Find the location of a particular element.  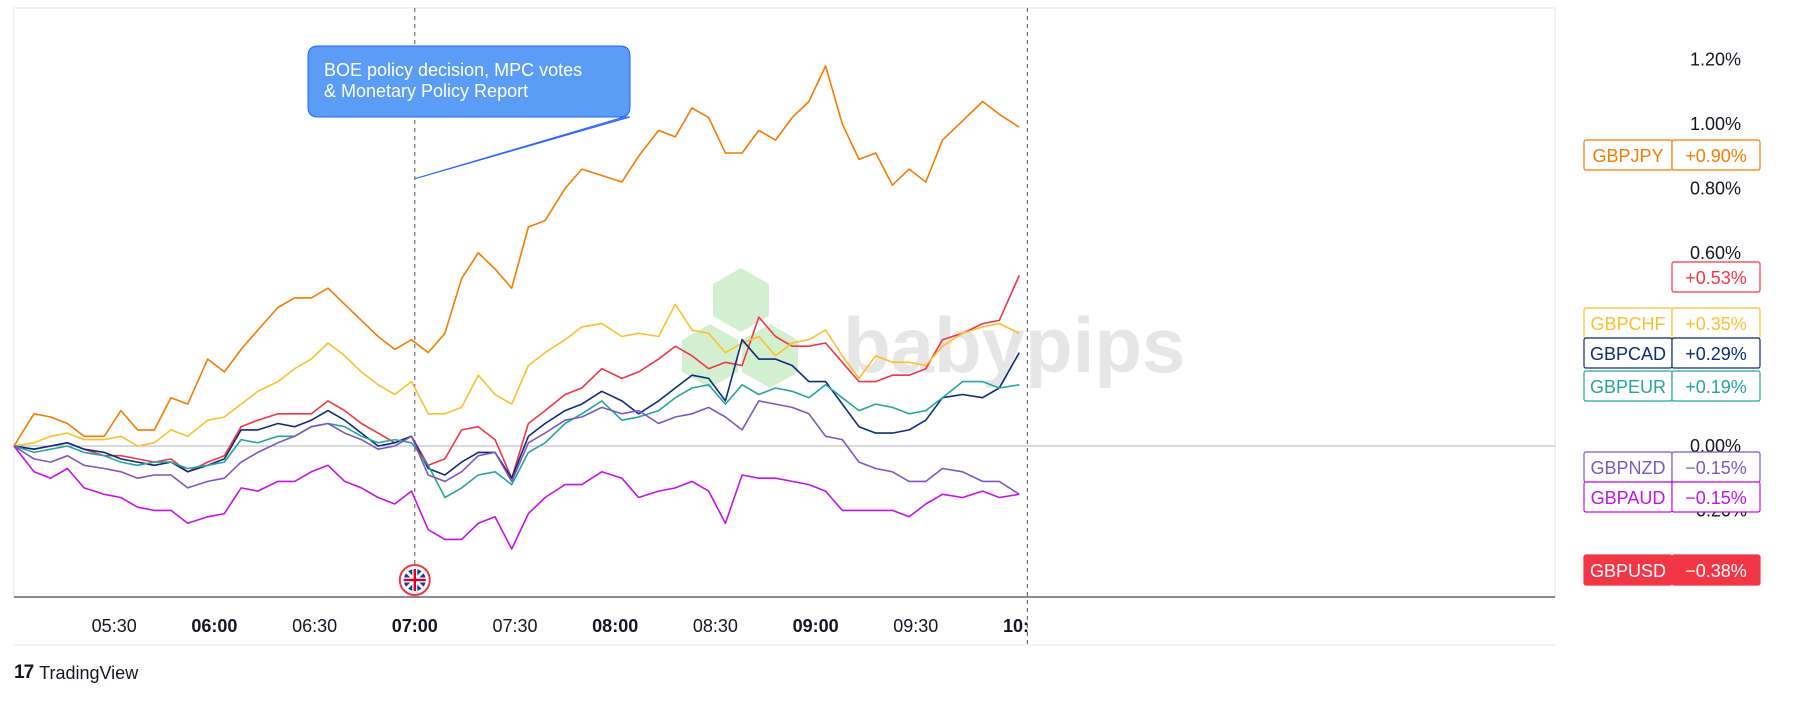

x-tick-label: 07:00 is located at coordinates (415, 626).